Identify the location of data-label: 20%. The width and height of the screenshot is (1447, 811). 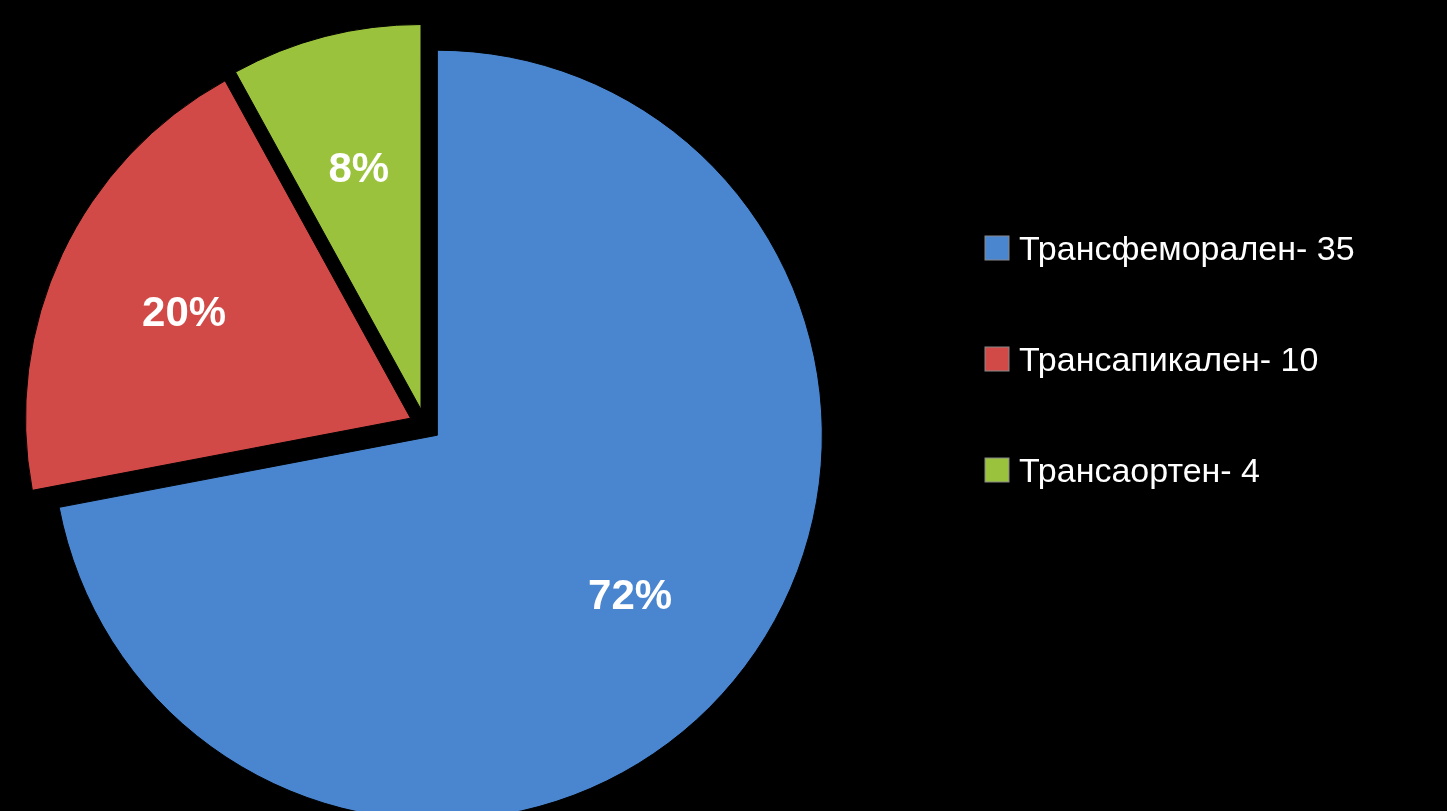
(184, 312).